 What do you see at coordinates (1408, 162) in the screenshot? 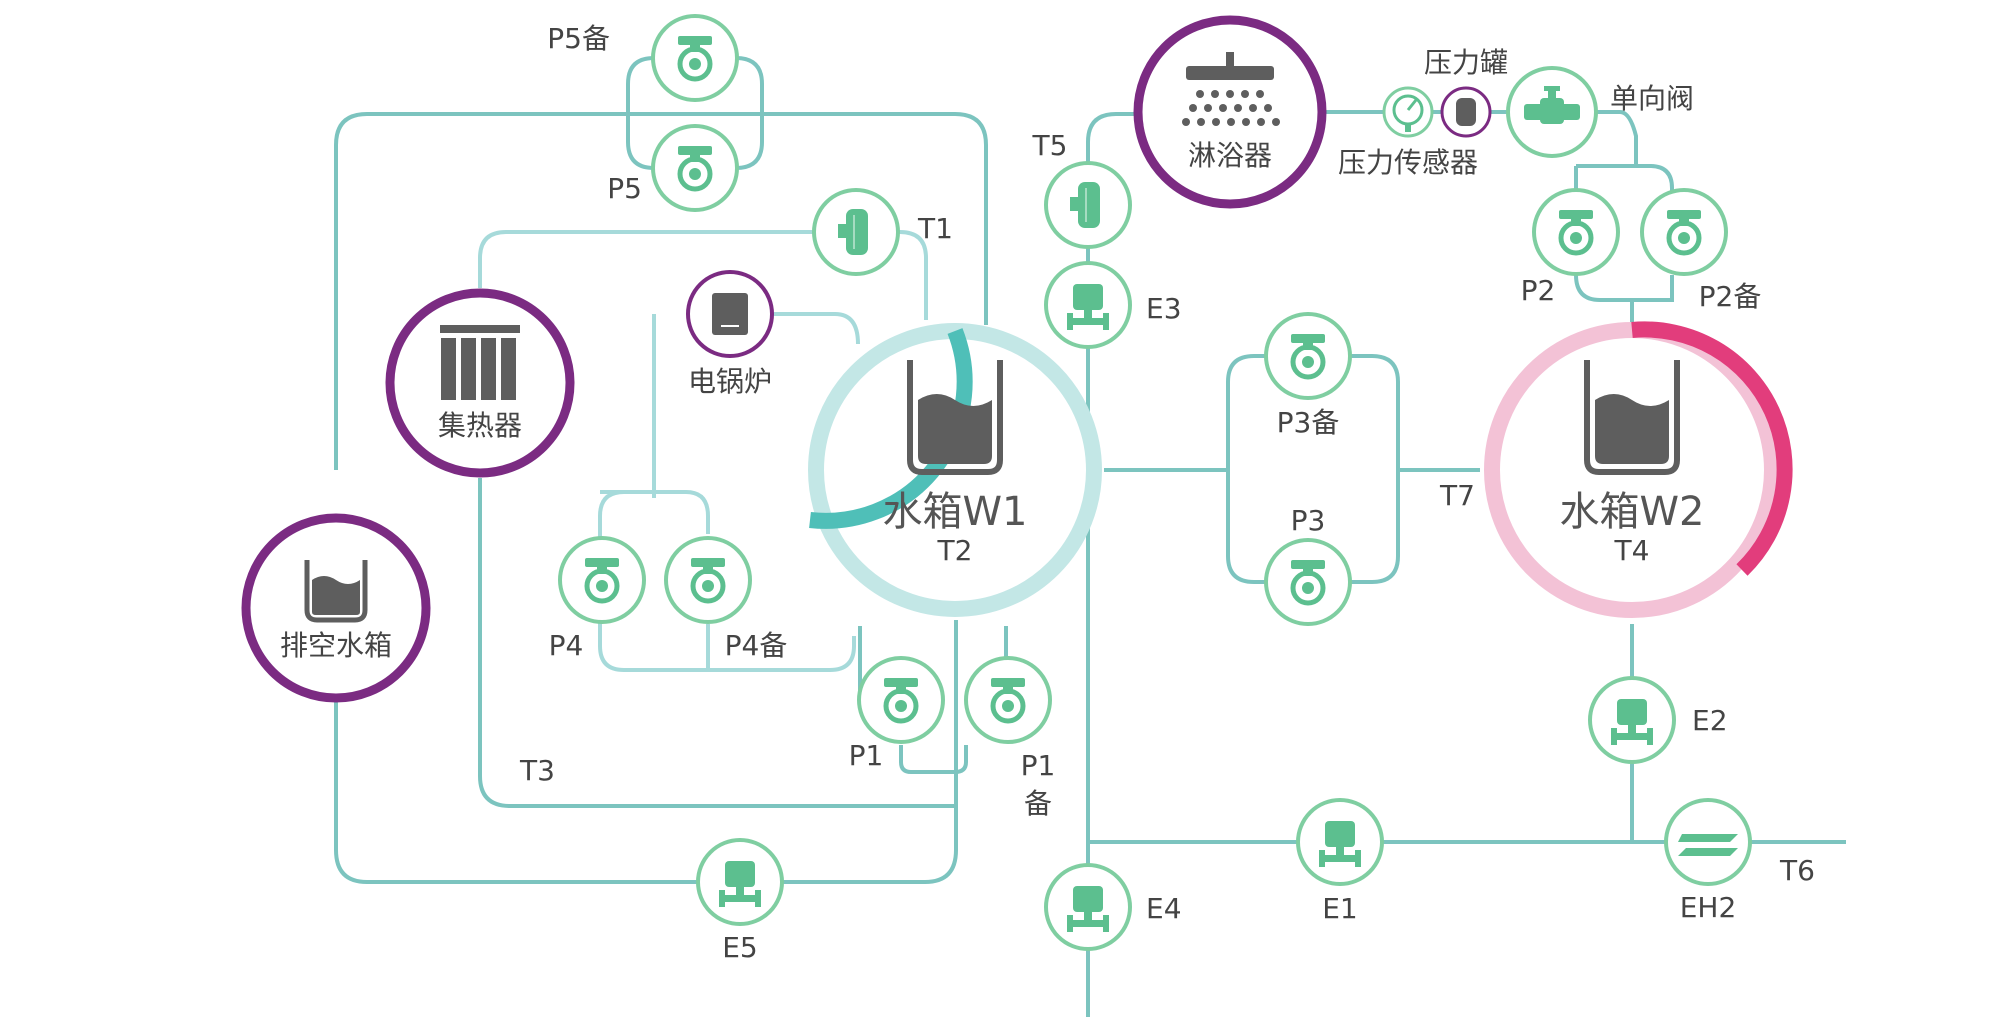
I see `pressure-sensor-label: 压力传感器` at bounding box center [1408, 162].